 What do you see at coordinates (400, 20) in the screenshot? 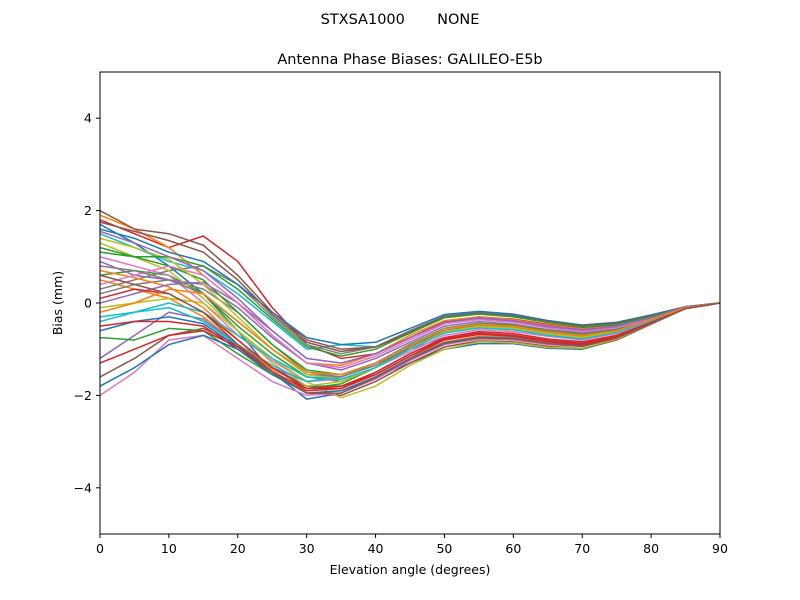
I see `figure-suptitle: STXSA1000 NONE` at bounding box center [400, 20].